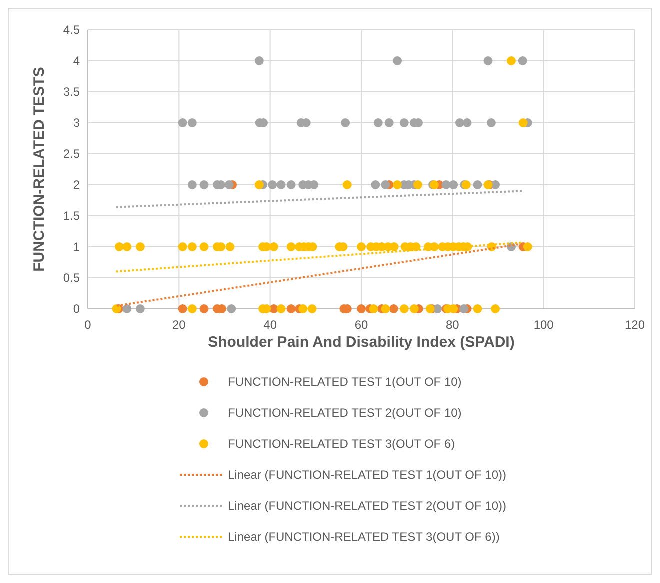  What do you see at coordinates (361, 342) in the screenshot?
I see `x-axis-title: Shoulder Pain And Disability Index (SPADI)` at bounding box center [361, 342].